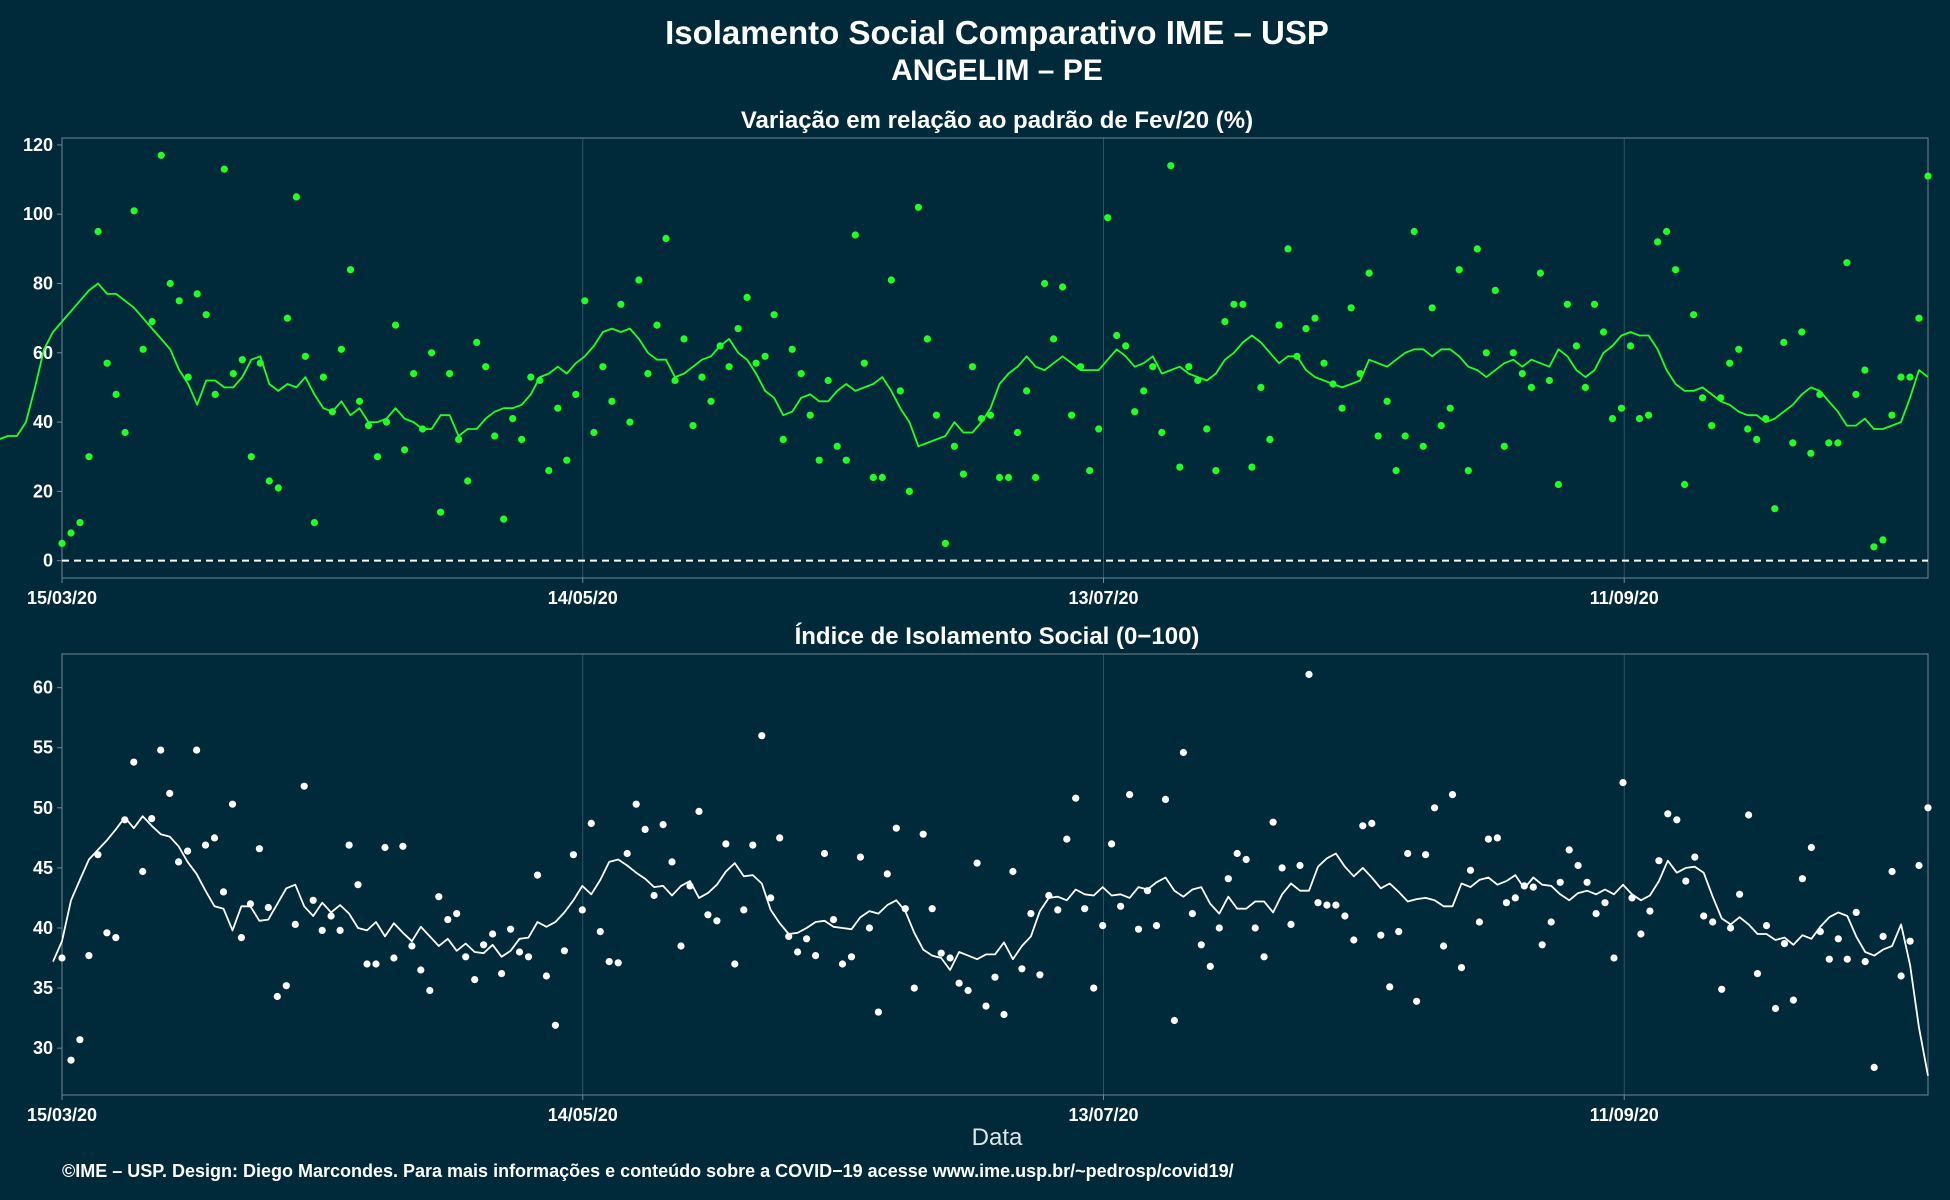 This screenshot has height=1200, width=1950. I want to click on variation-y-tick-label: 20, so click(43, 491).